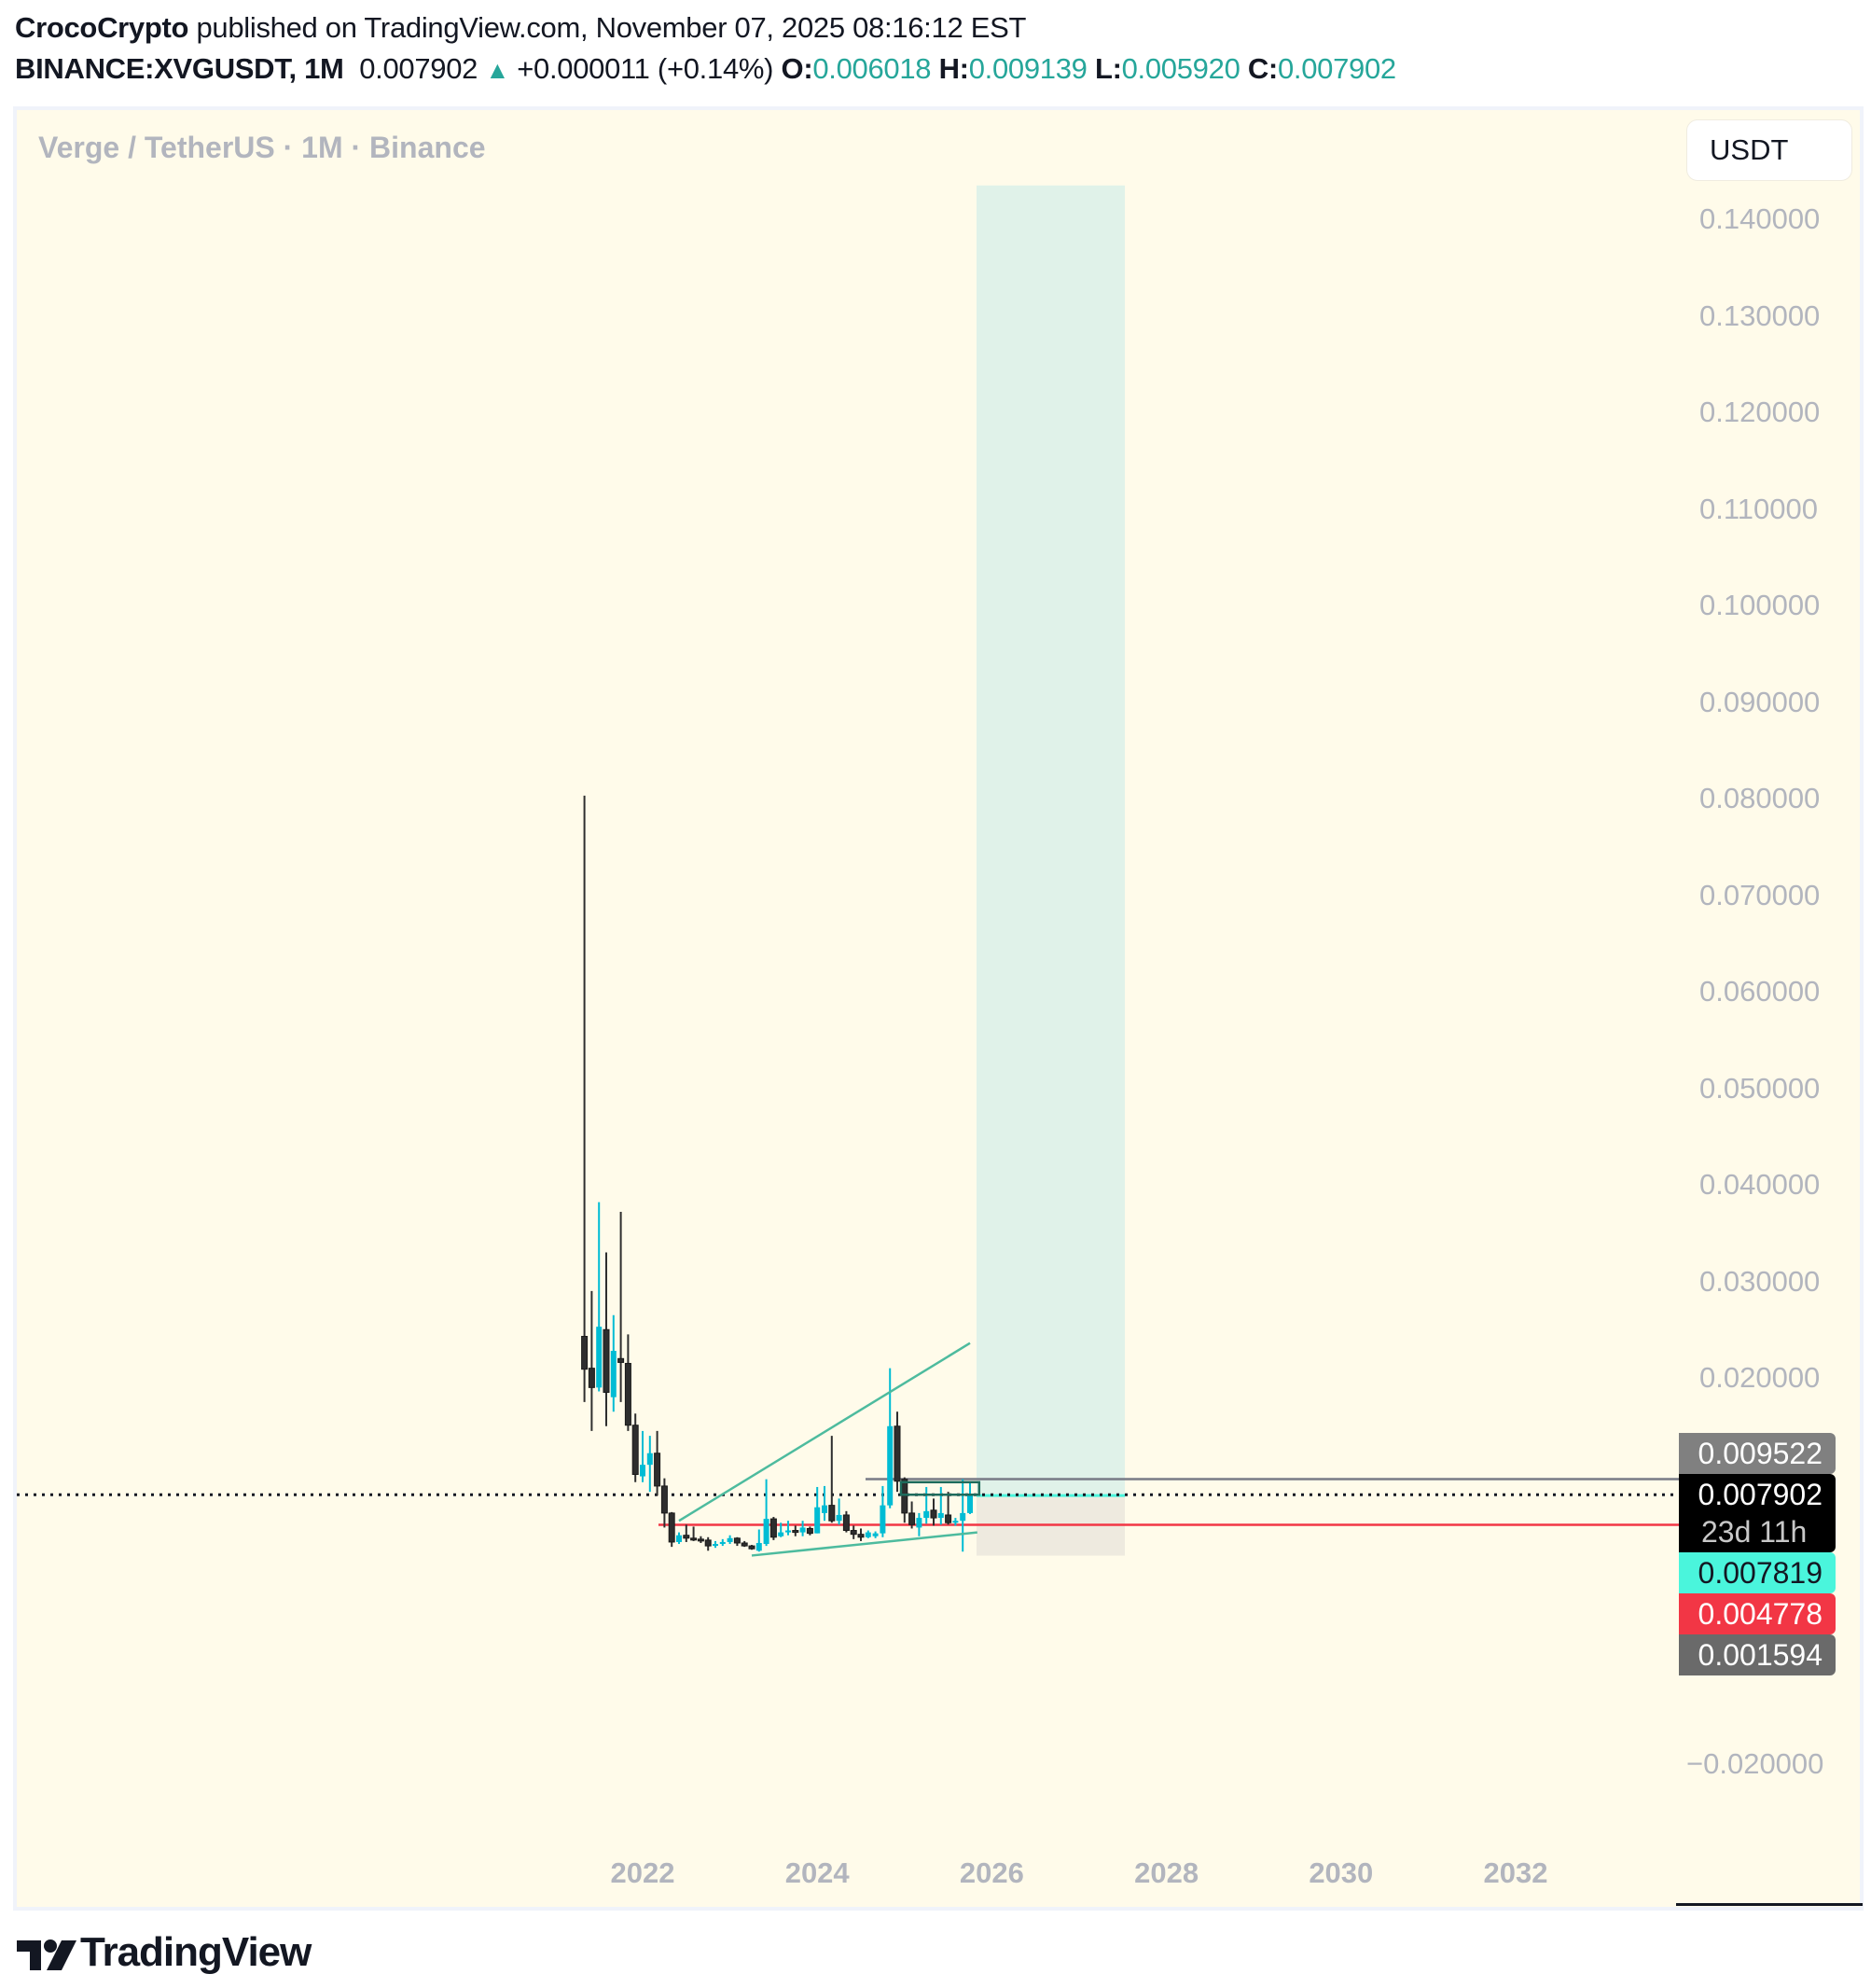 The width and height of the screenshot is (1871, 1988). I want to click on price-axis-label: 0.090000, so click(1760, 702).